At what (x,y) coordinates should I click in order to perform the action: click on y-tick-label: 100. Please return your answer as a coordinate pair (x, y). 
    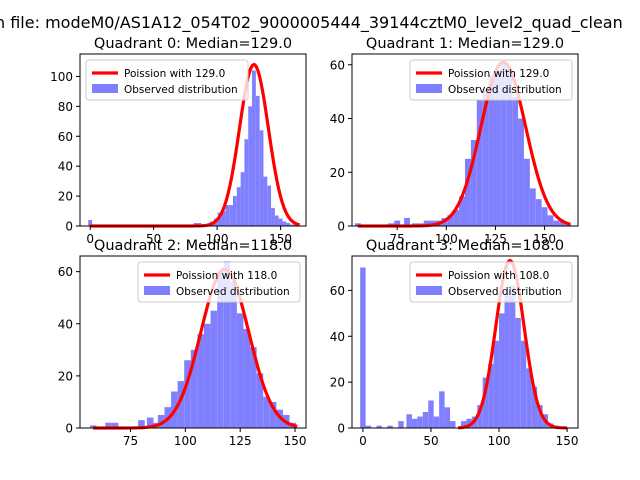
    Looking at the image, I should click on (61, 77).